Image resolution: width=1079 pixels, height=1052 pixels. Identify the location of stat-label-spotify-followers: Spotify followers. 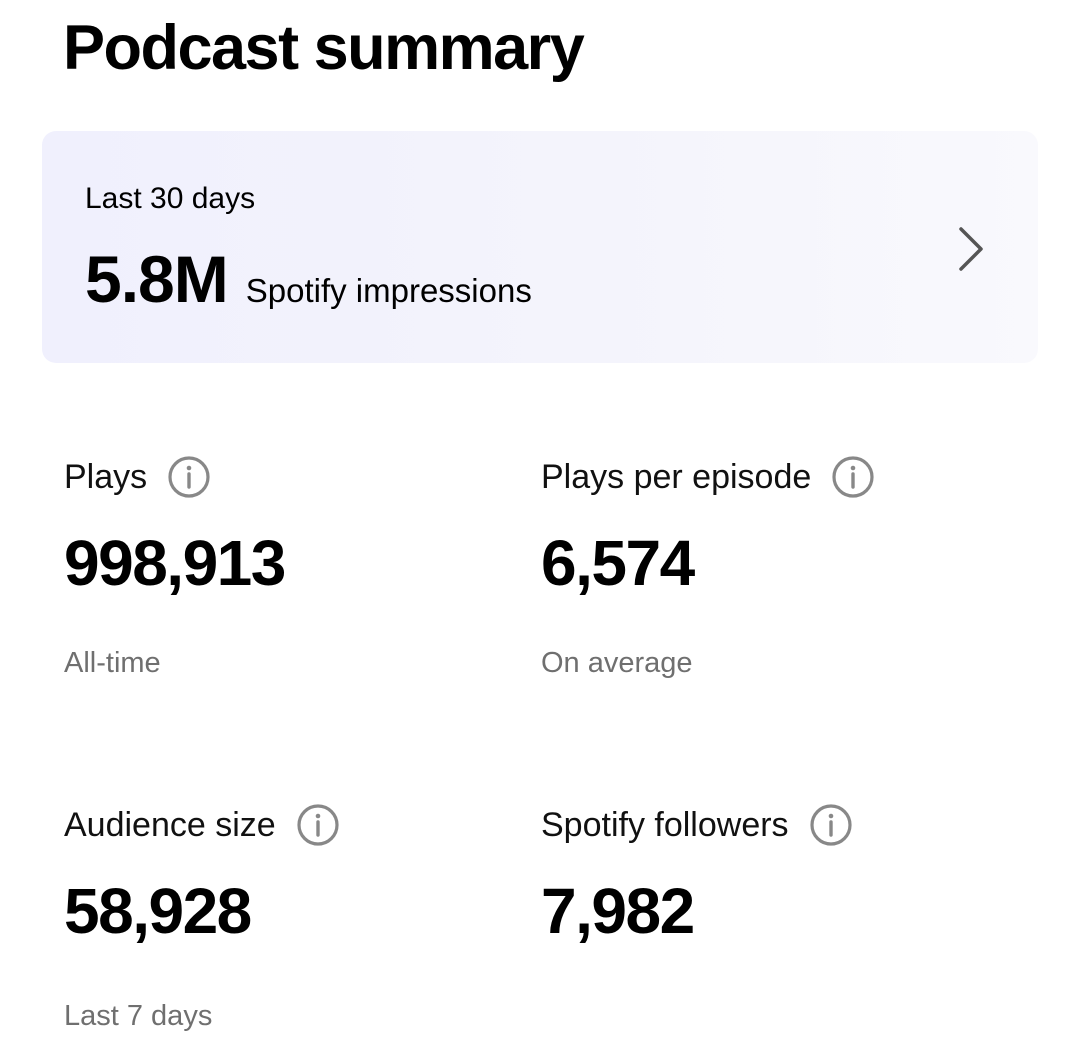
(665, 825).